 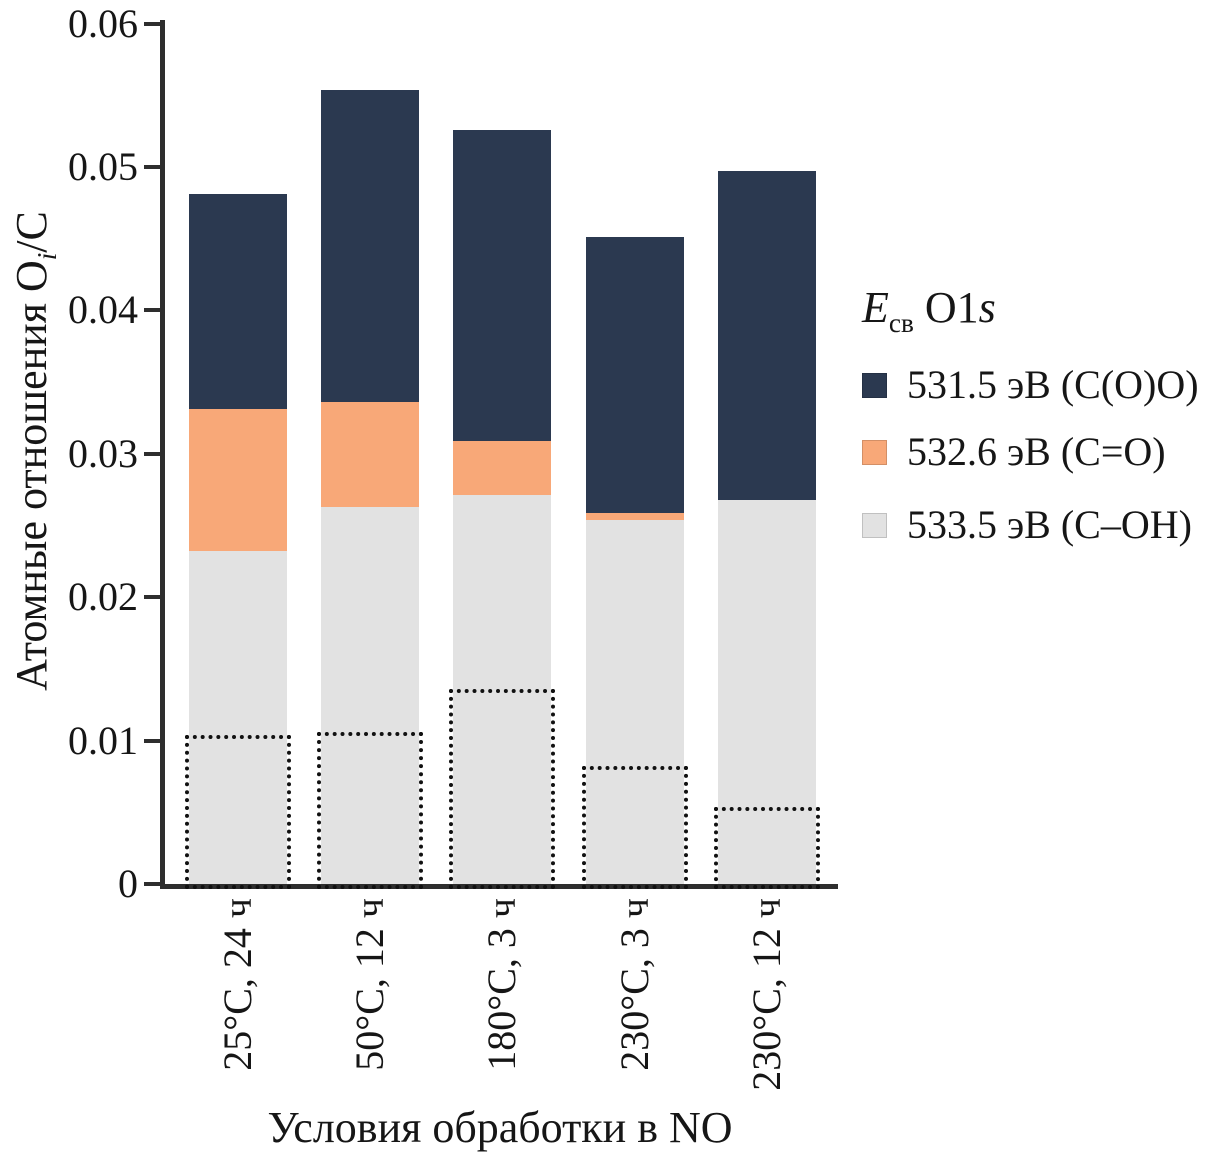 I want to click on legend-swatch-orange, so click(x=874, y=452).